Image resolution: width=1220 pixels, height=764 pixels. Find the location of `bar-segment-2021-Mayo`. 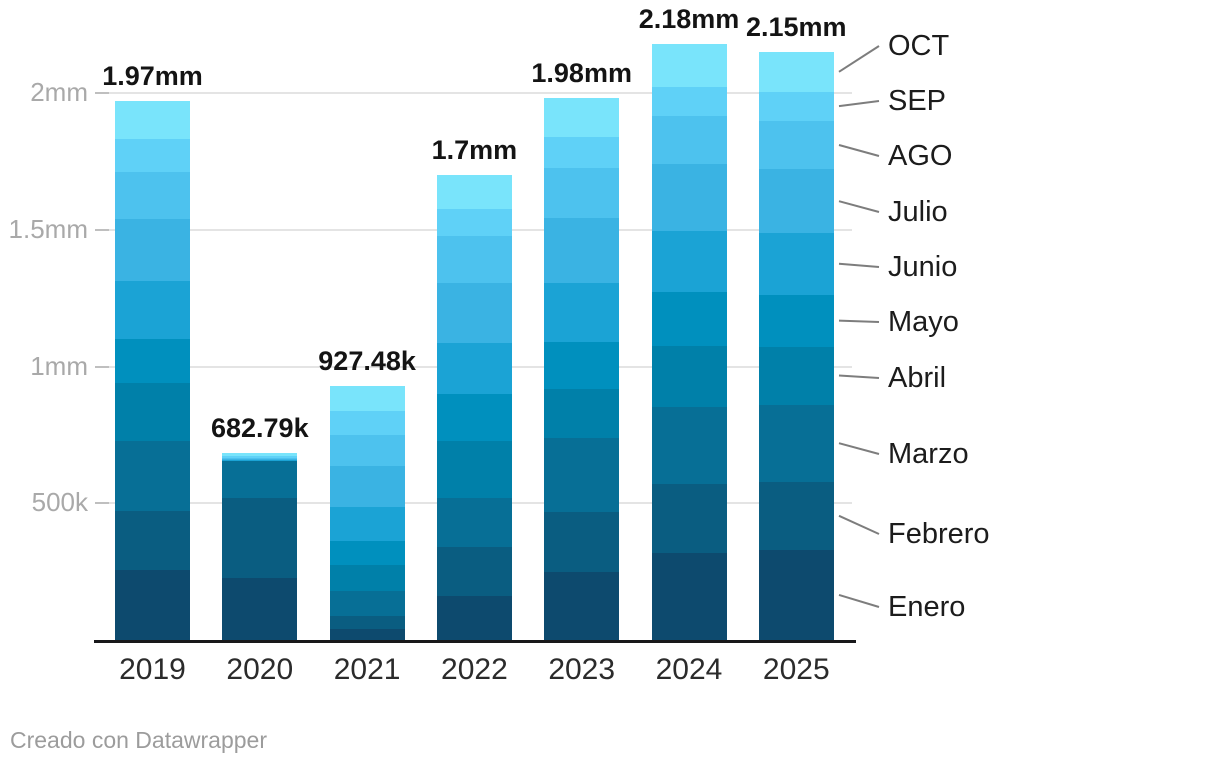

bar-segment-2021-Mayo is located at coordinates (367, 553).